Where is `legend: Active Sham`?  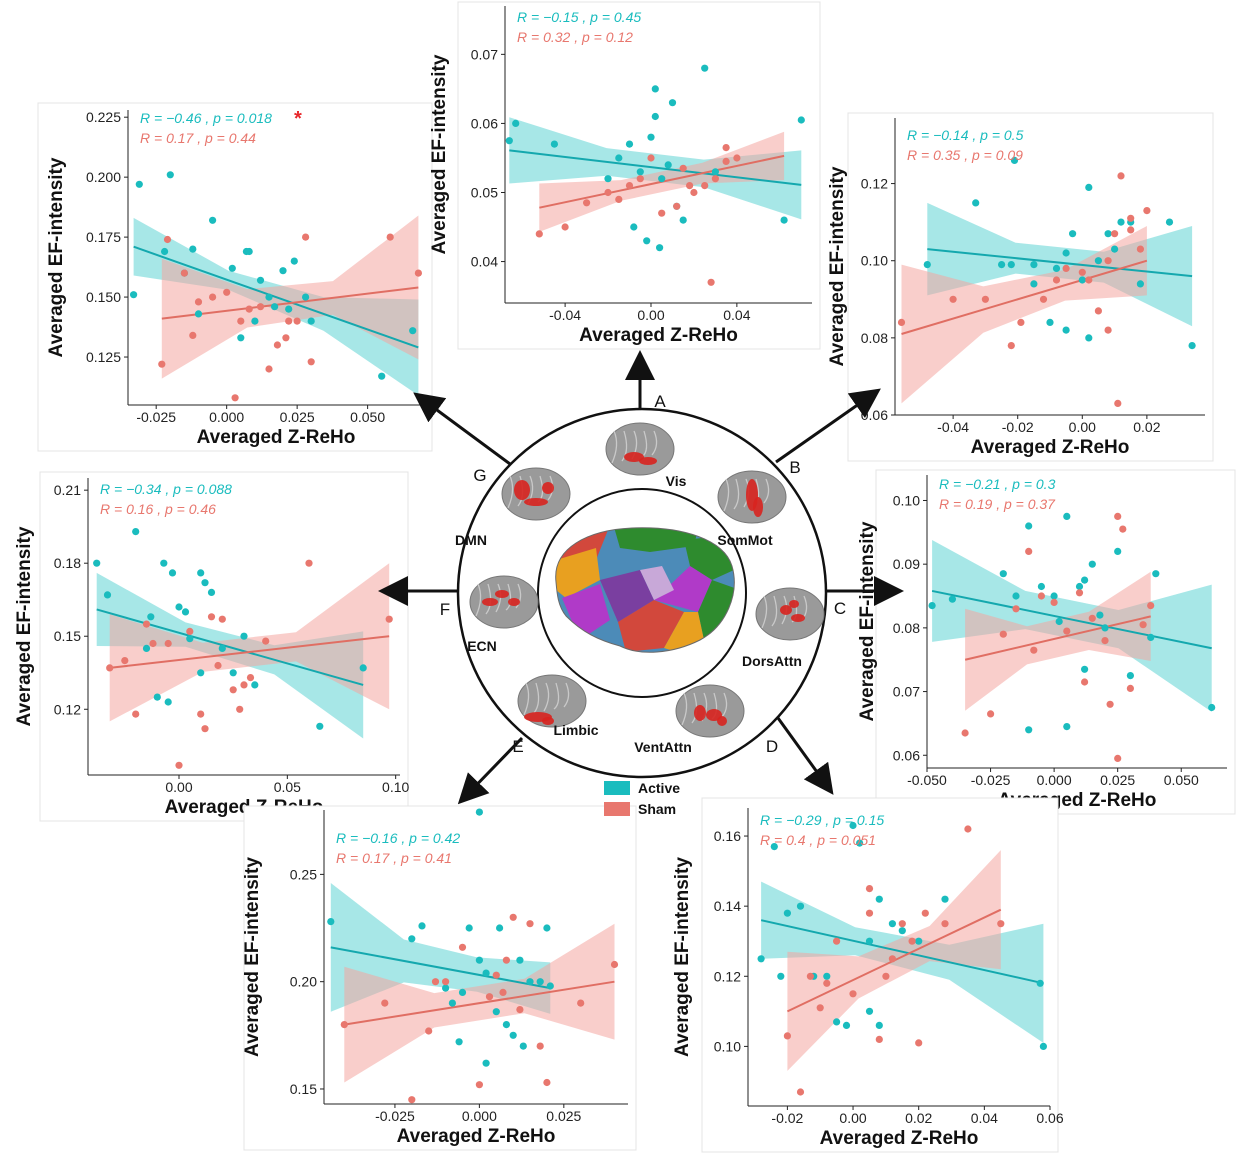 legend: Active Sham is located at coordinates (642, 798).